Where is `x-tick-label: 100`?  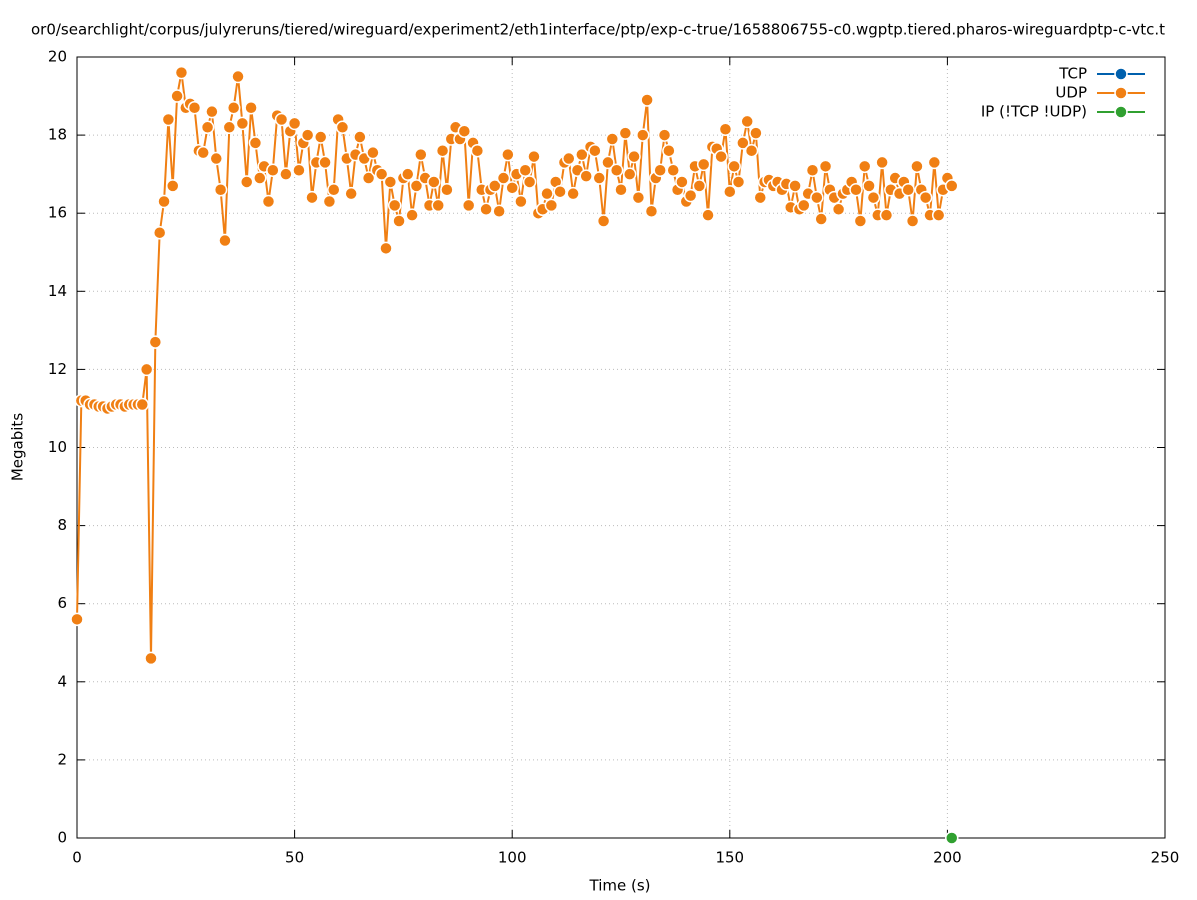 x-tick-label: 100 is located at coordinates (512, 858).